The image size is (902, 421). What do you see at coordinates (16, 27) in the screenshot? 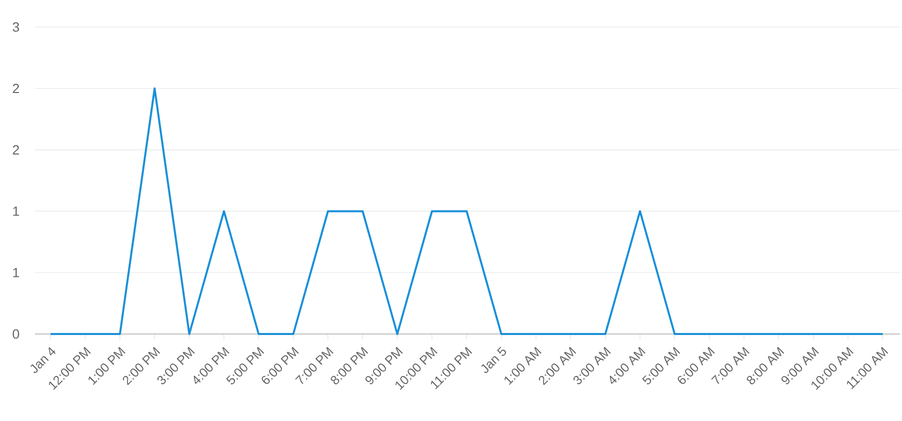
I see `y-tick-label: 3` at bounding box center [16, 27].